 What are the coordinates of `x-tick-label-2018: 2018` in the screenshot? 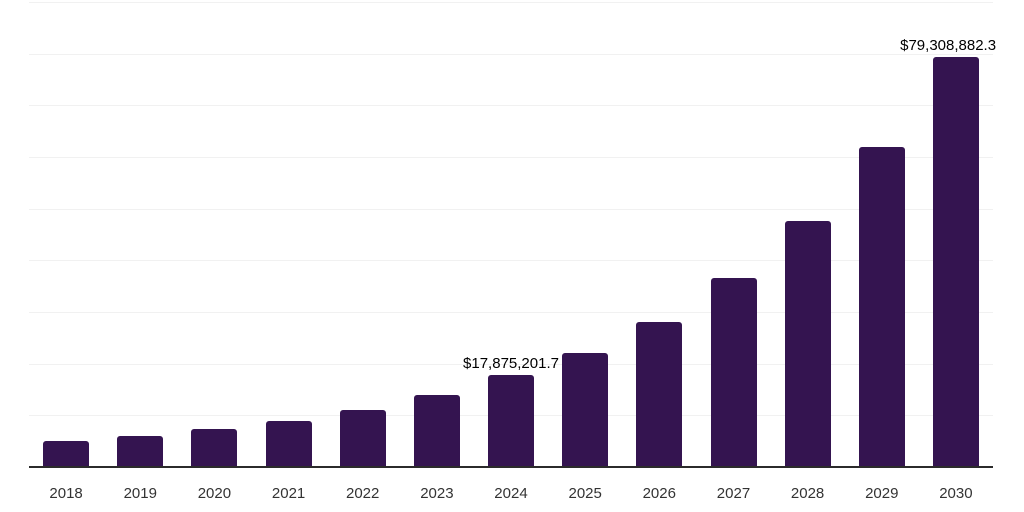 It's located at (66, 493).